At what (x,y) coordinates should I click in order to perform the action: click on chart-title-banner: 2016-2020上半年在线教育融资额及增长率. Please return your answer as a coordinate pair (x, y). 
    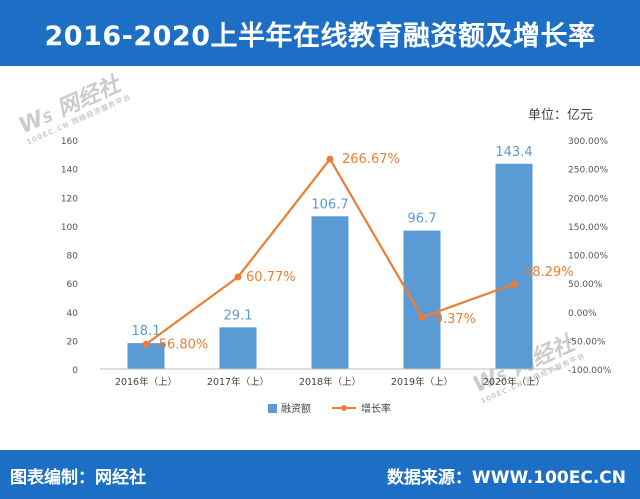
    Looking at the image, I should click on (320, 33).